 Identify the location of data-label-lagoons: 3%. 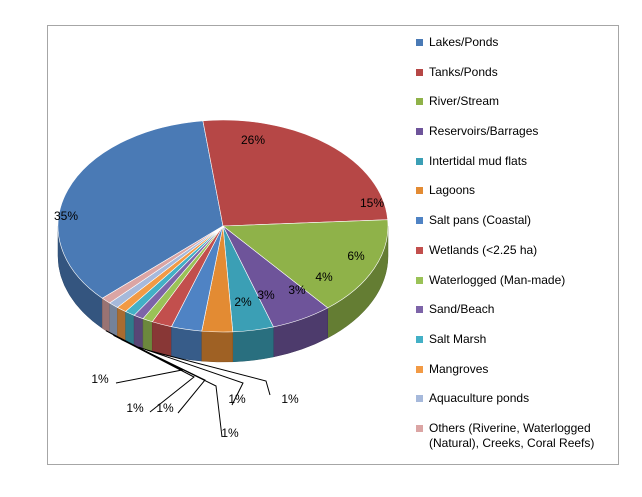
(297, 290).